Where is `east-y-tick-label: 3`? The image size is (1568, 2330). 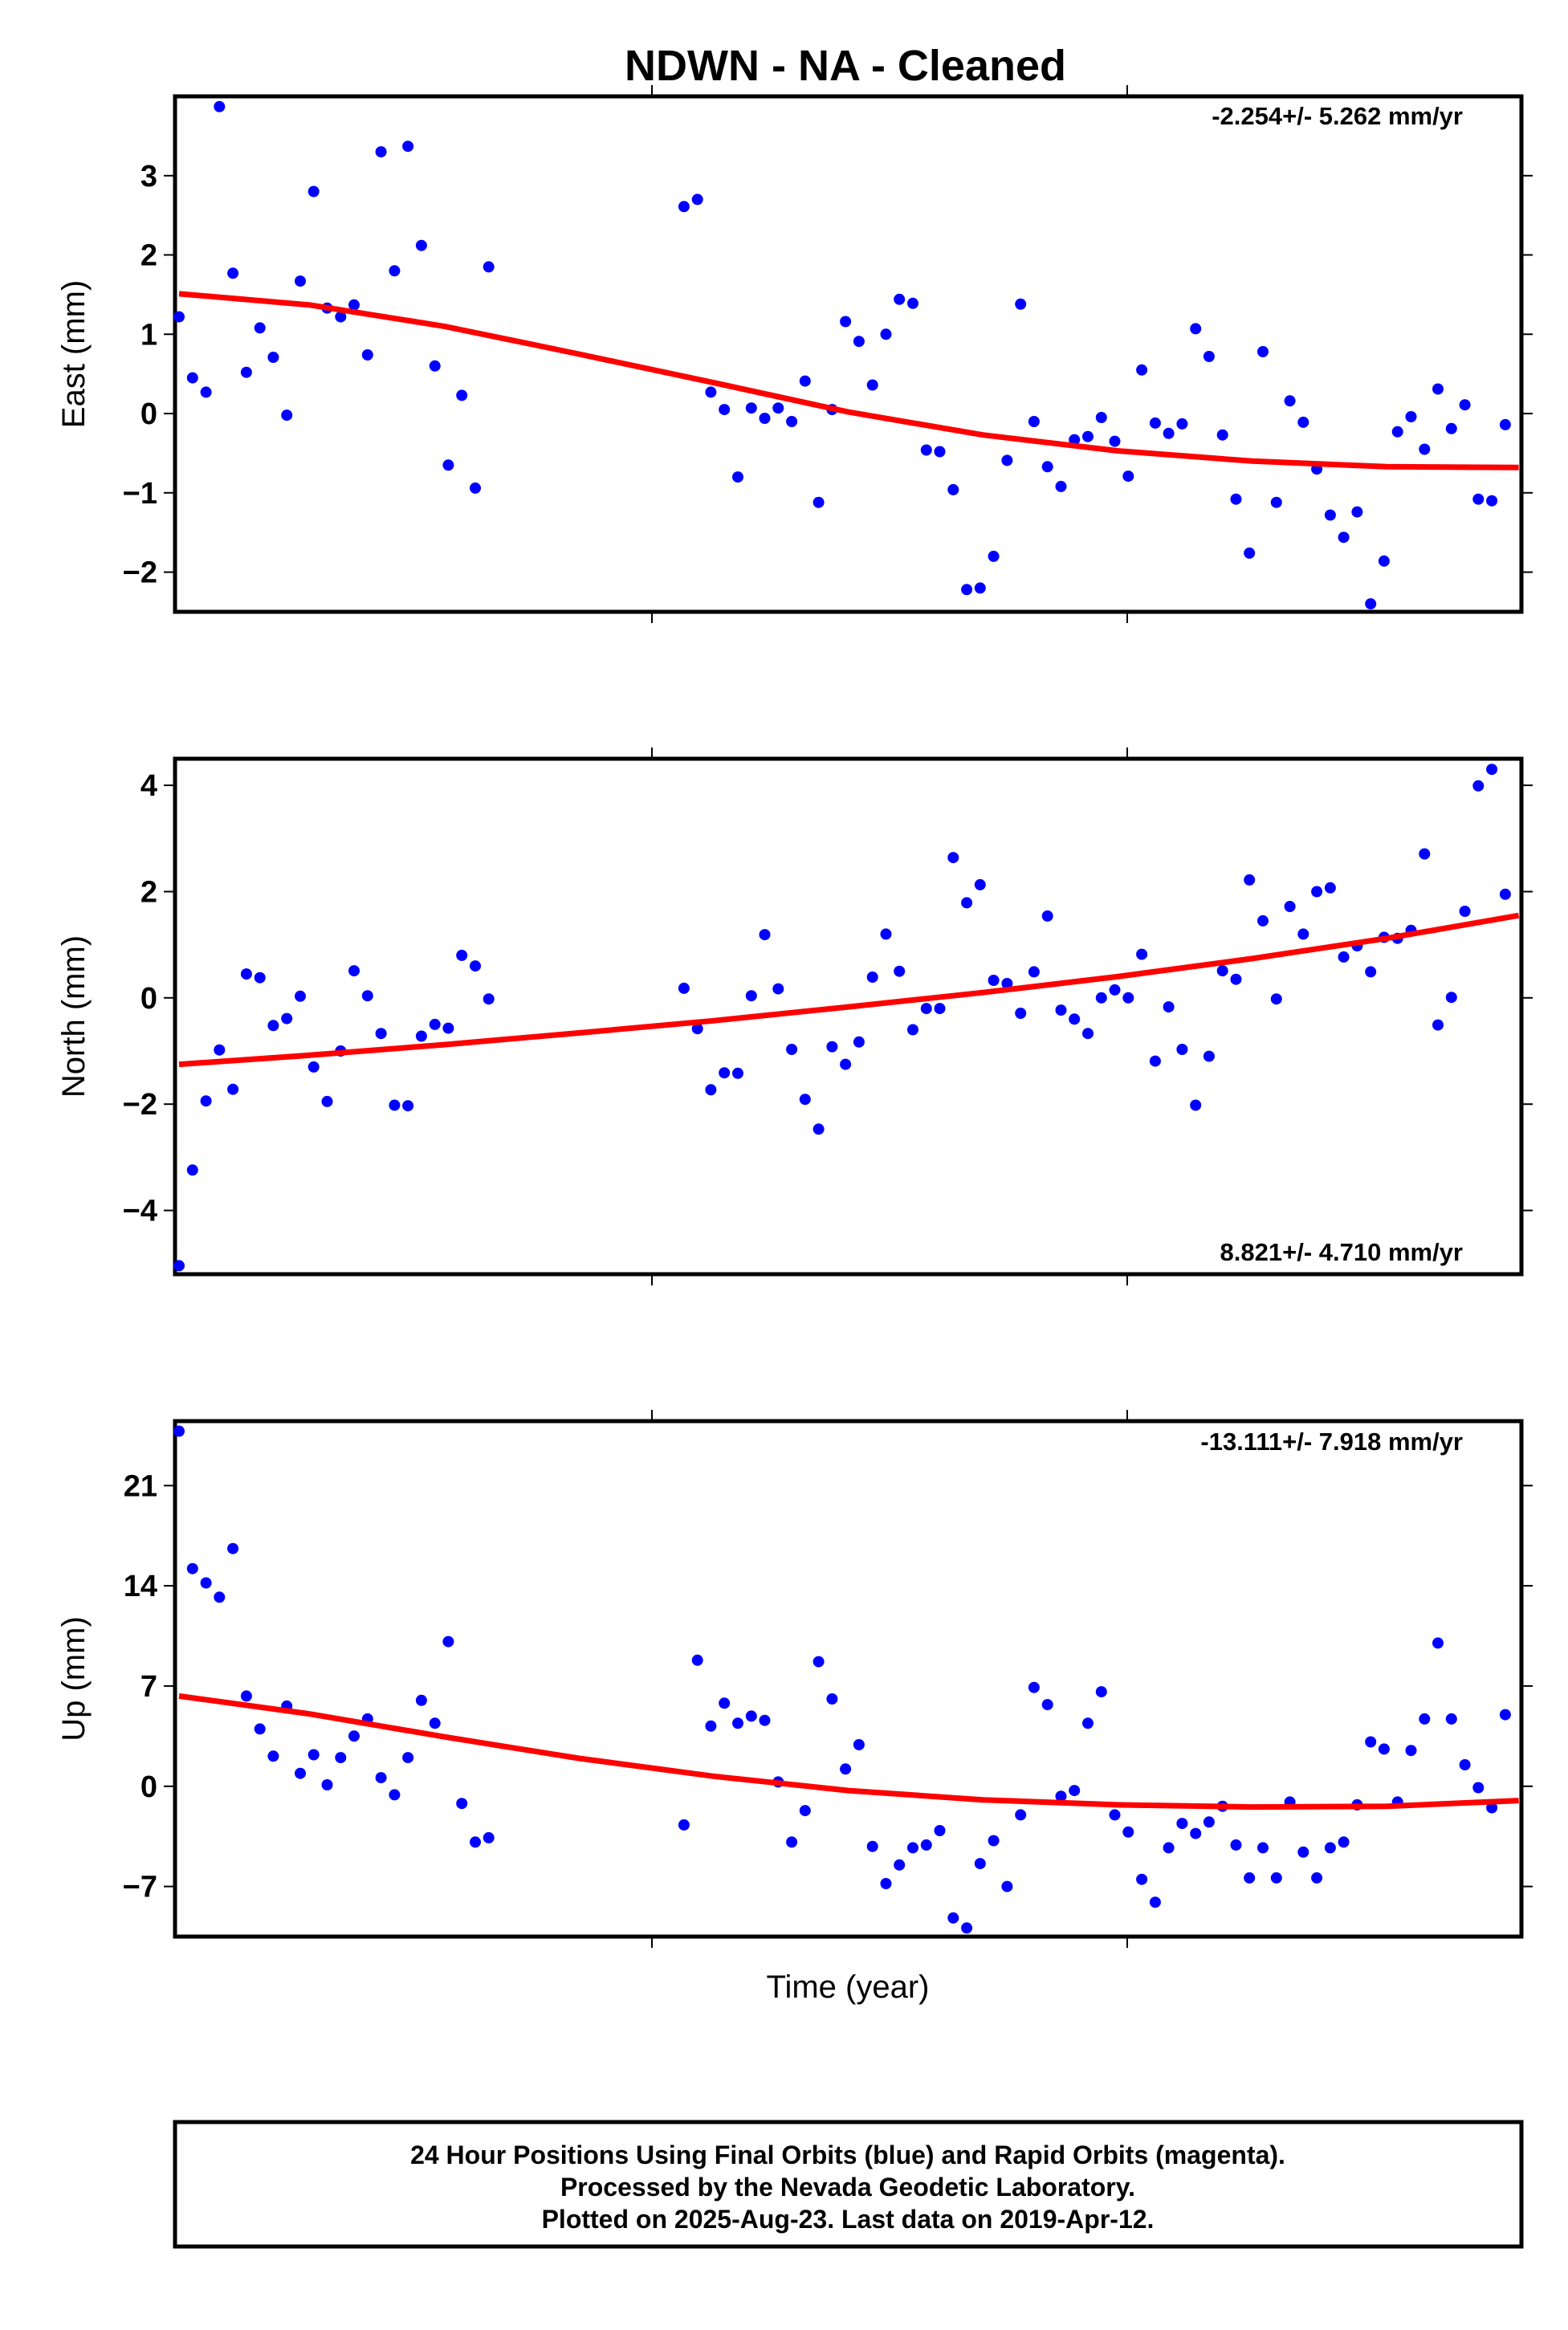 east-y-tick-label: 3 is located at coordinates (149, 176).